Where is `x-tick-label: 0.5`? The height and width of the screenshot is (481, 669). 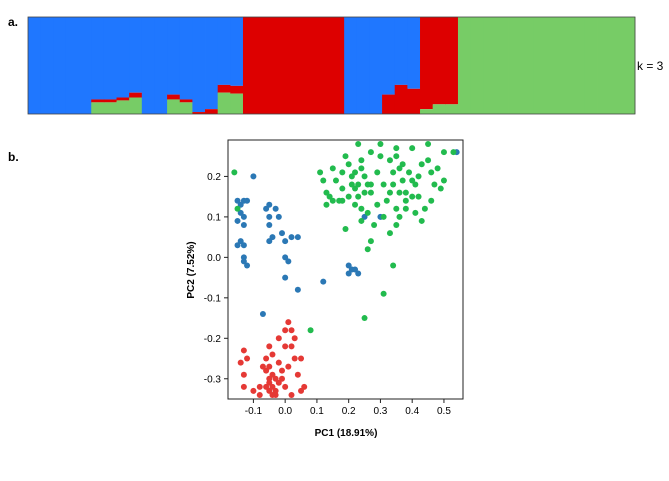
x-tick-label: 0.5 is located at coordinates (444, 411).